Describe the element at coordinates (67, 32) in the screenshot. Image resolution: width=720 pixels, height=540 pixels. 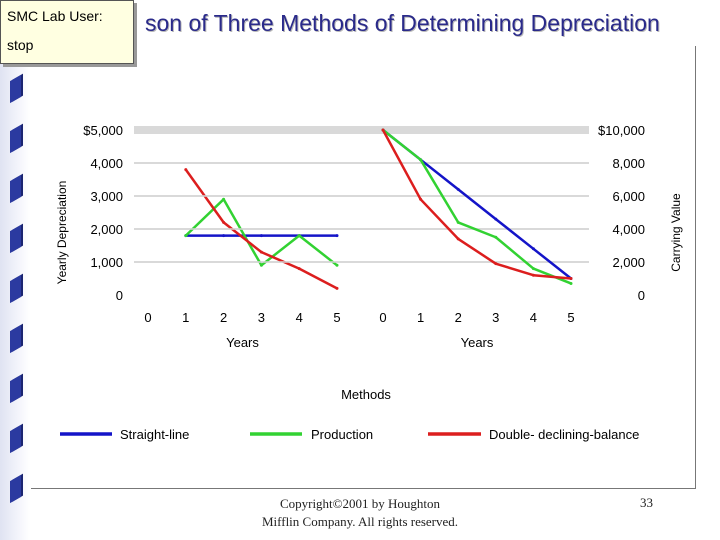
I see `user-tooltip-box: SMC Lab User: stop` at that location.